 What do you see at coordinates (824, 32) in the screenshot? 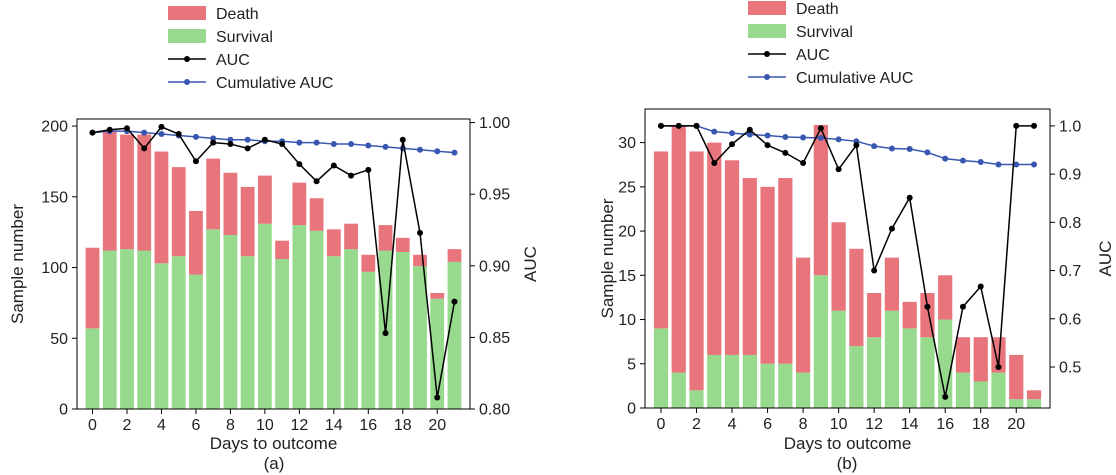
I see `legend-label: Survival` at bounding box center [824, 32].